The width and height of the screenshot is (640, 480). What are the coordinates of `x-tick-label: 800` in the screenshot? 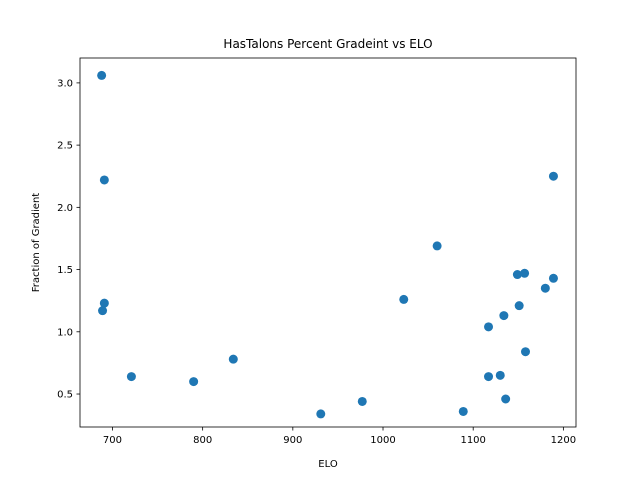 It's located at (202, 440).